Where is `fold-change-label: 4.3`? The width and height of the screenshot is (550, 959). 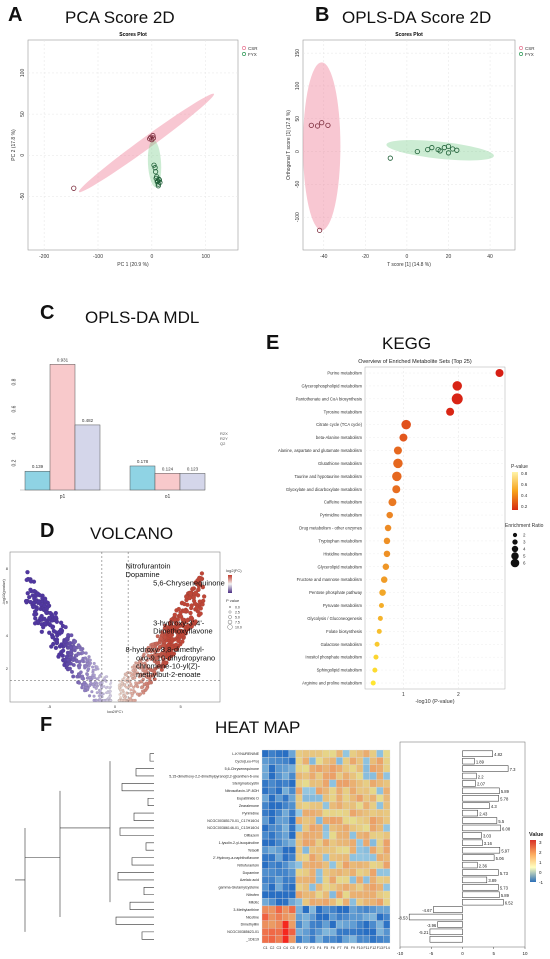 fold-change-label: 4.3 is located at coordinates (494, 806).